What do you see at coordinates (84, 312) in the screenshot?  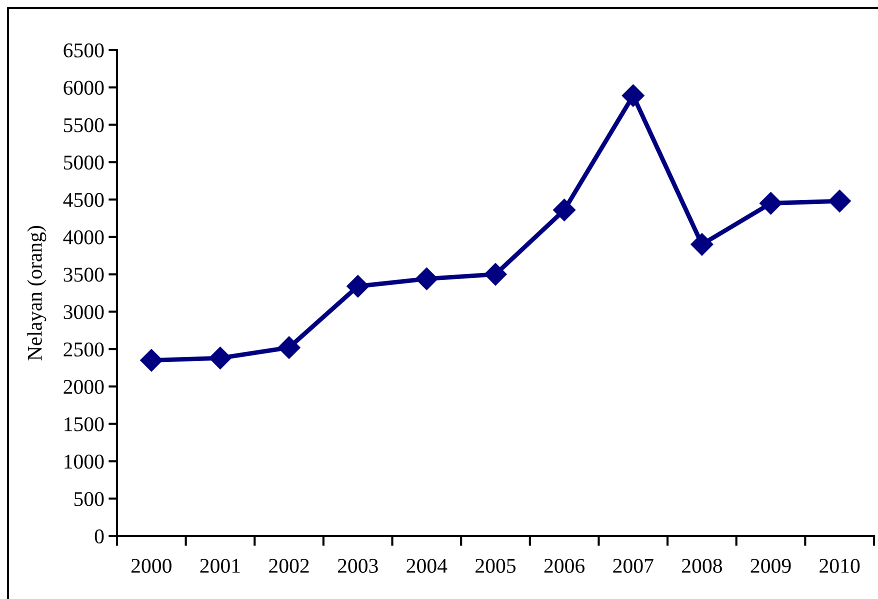 I see `y-tick-label: 3000` at bounding box center [84, 312].